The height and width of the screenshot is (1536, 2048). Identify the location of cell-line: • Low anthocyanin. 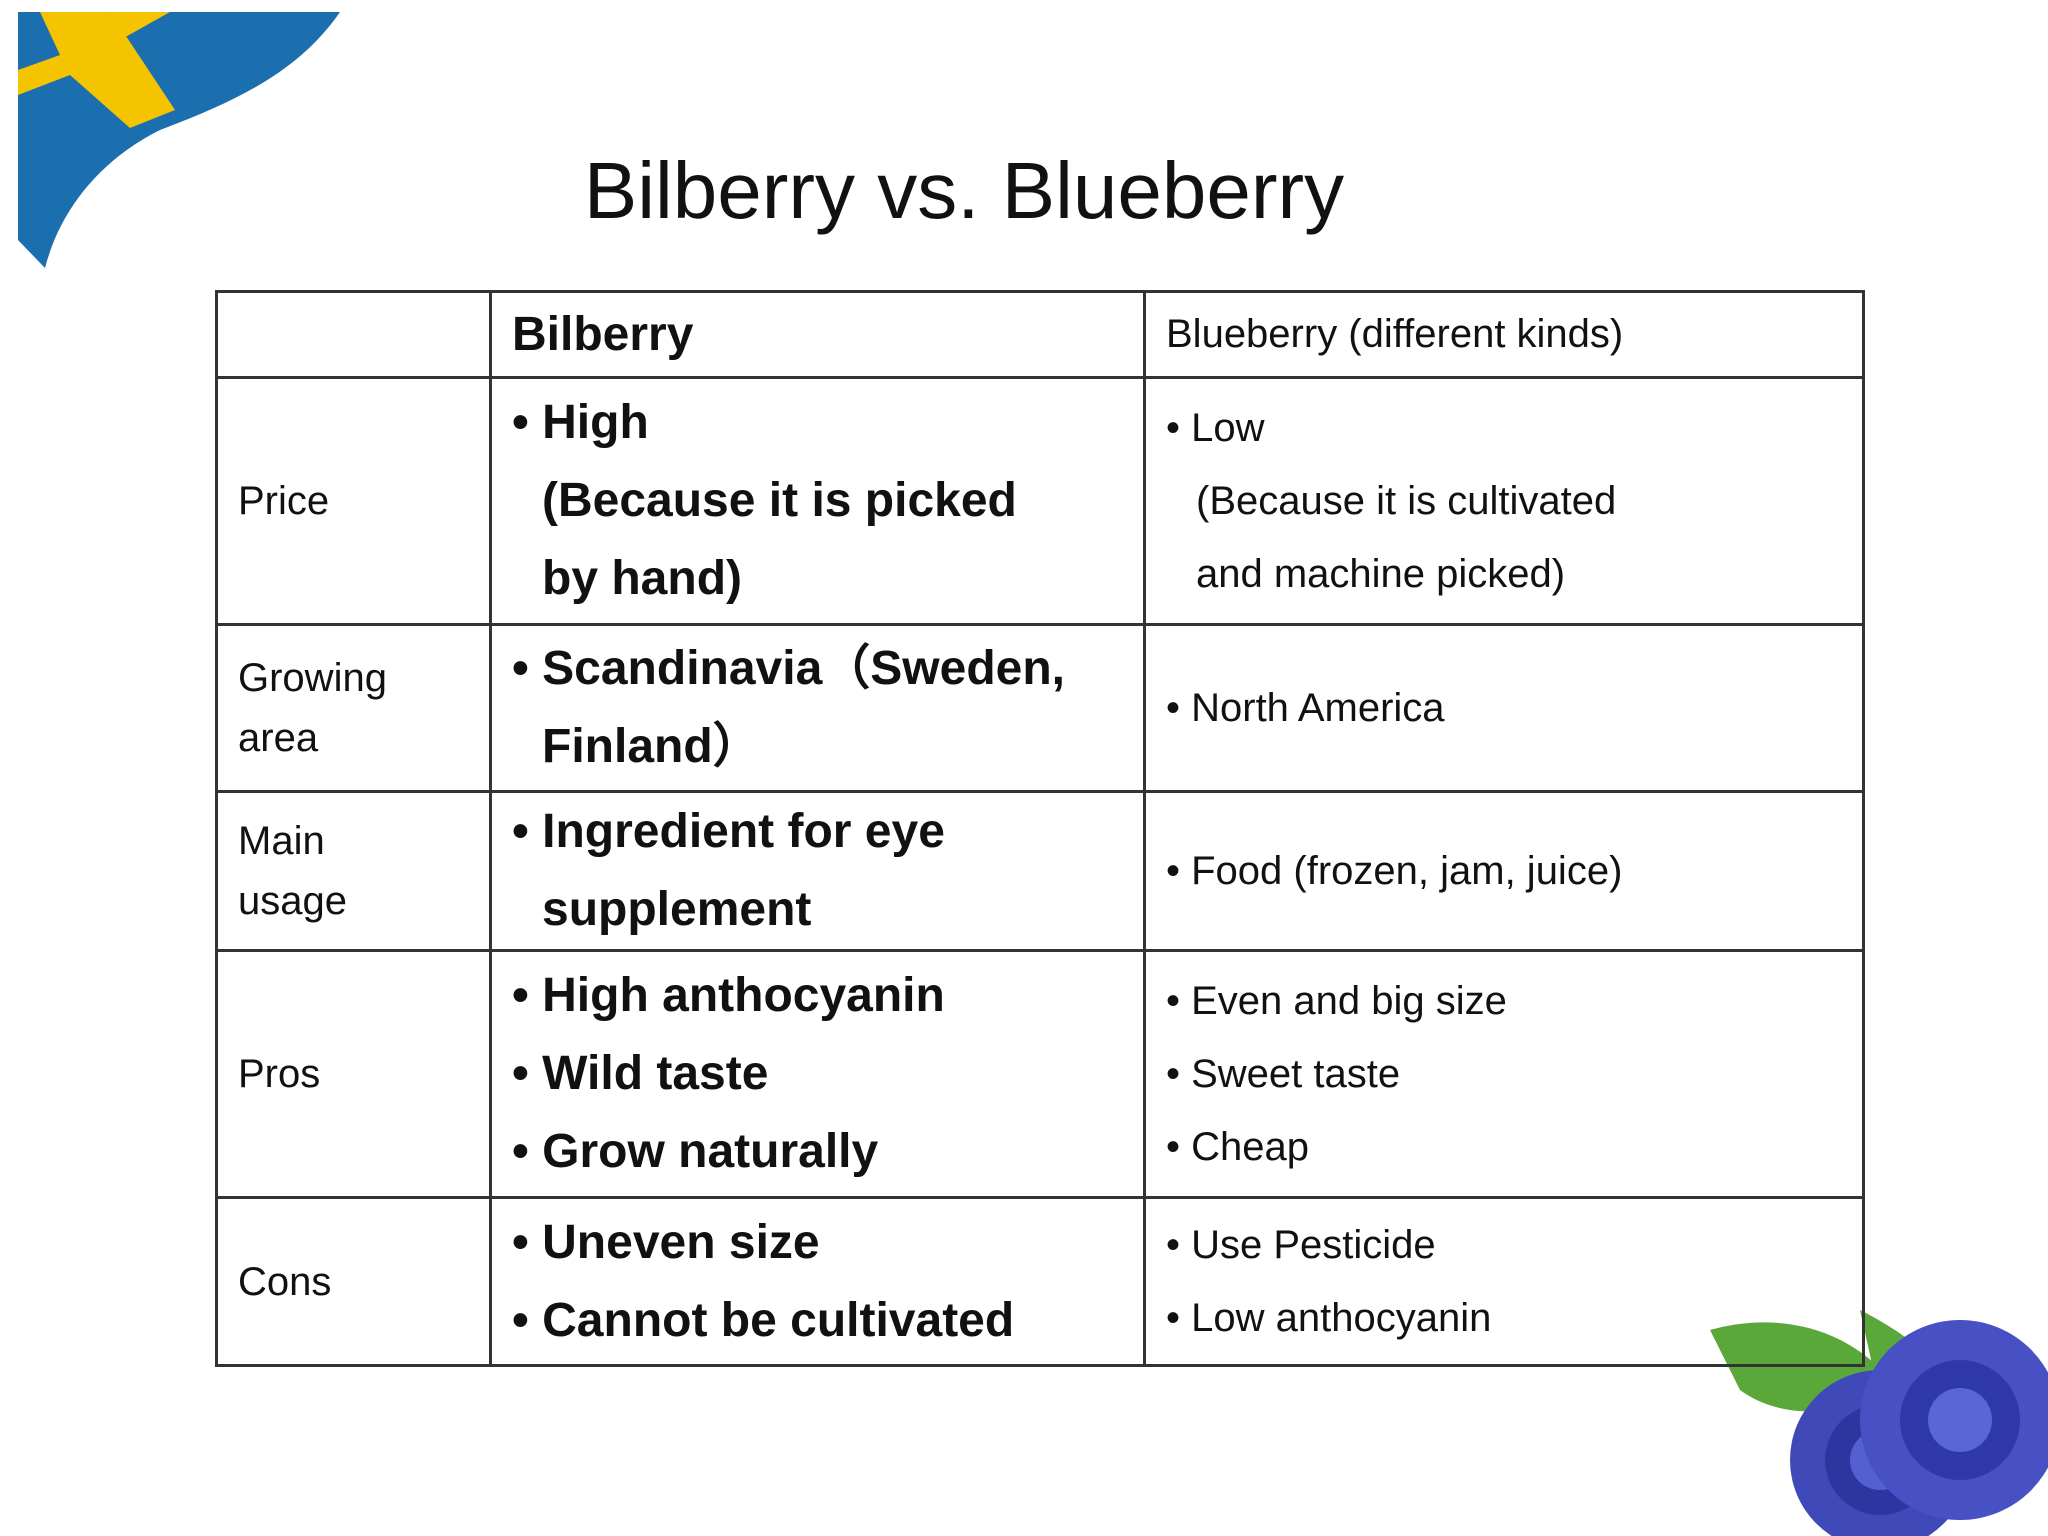
(1329, 1317).